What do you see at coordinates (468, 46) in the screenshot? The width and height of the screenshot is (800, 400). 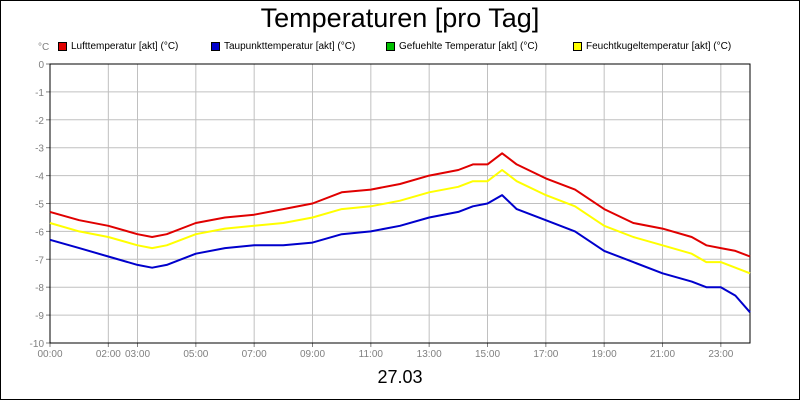 I see `legend-label: Gefuehlte Temperatur [akt] (°C)` at bounding box center [468, 46].